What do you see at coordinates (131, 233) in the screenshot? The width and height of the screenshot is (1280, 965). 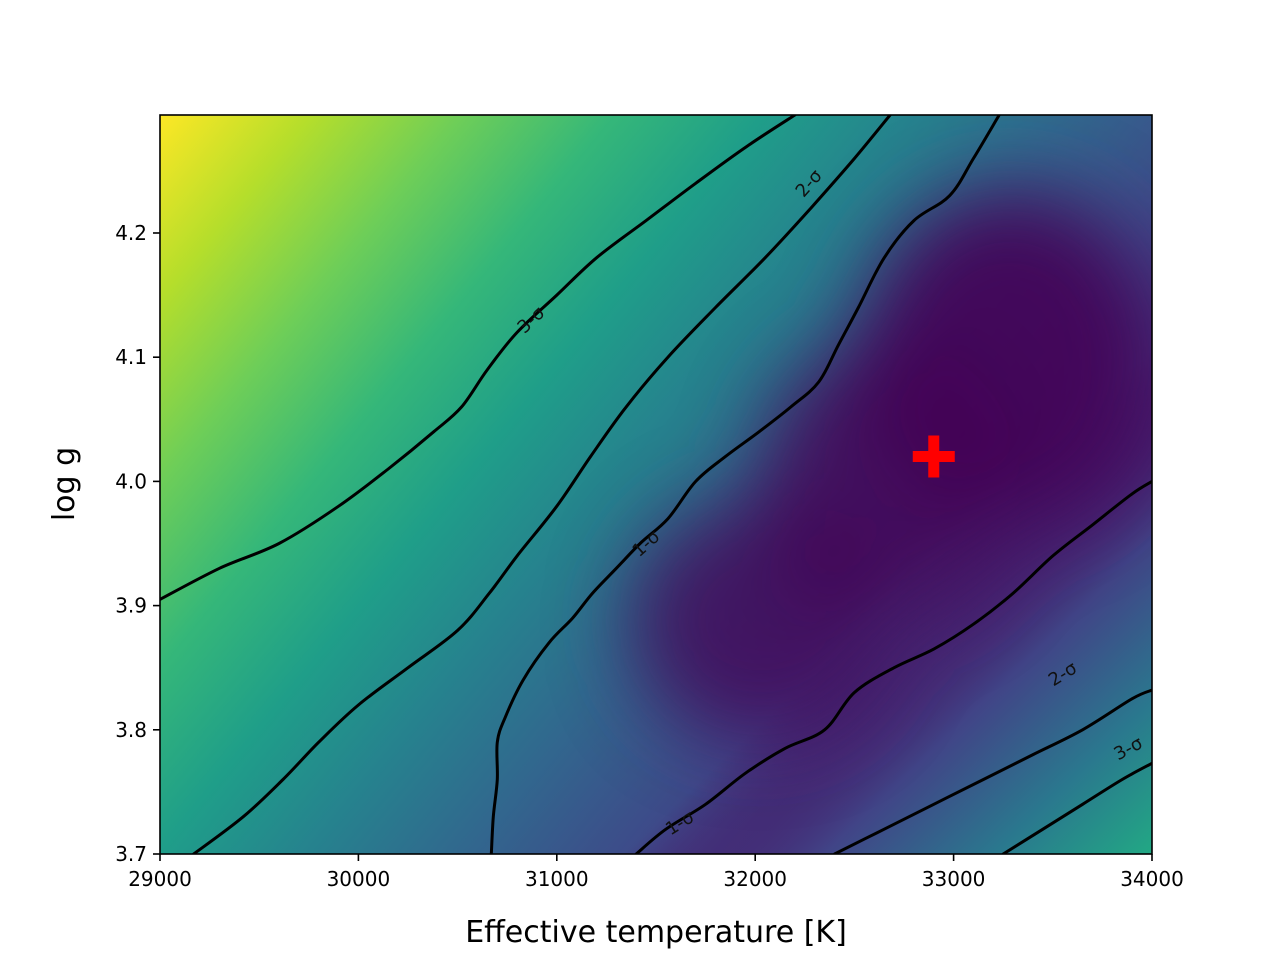 I see `y-tick-label: 4.2` at bounding box center [131, 233].